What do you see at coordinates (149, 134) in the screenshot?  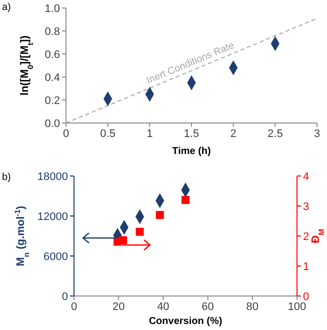 I see `x-tick-label: 1` at bounding box center [149, 134].